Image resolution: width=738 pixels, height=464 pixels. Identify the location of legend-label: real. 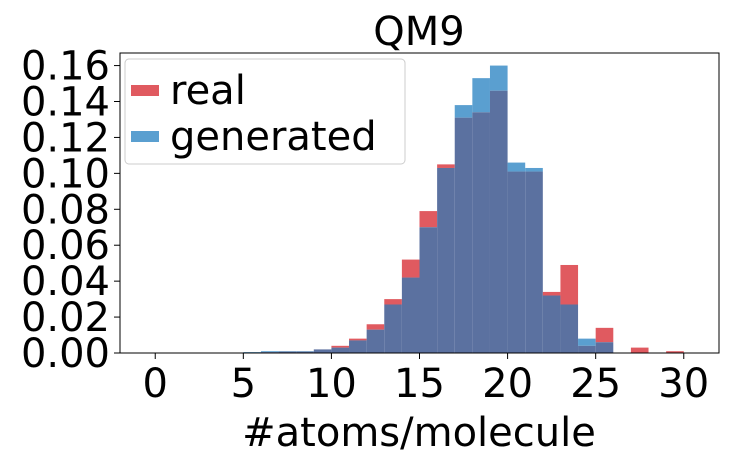
(208, 91).